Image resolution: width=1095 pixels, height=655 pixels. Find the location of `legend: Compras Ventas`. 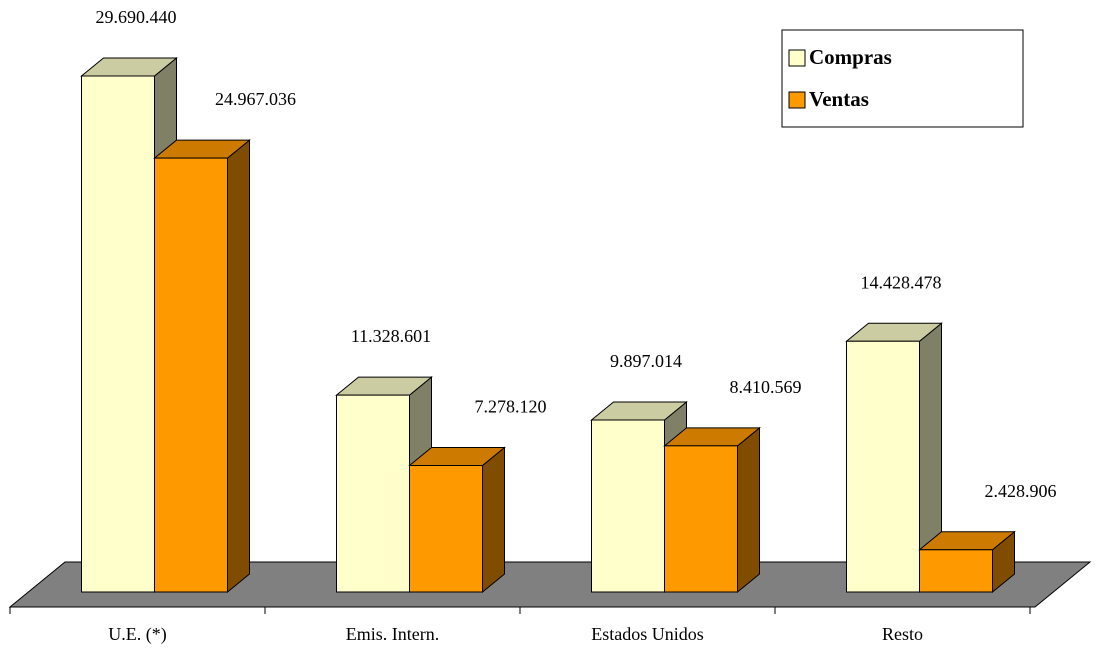

legend: Compras Ventas is located at coordinates (902, 78).